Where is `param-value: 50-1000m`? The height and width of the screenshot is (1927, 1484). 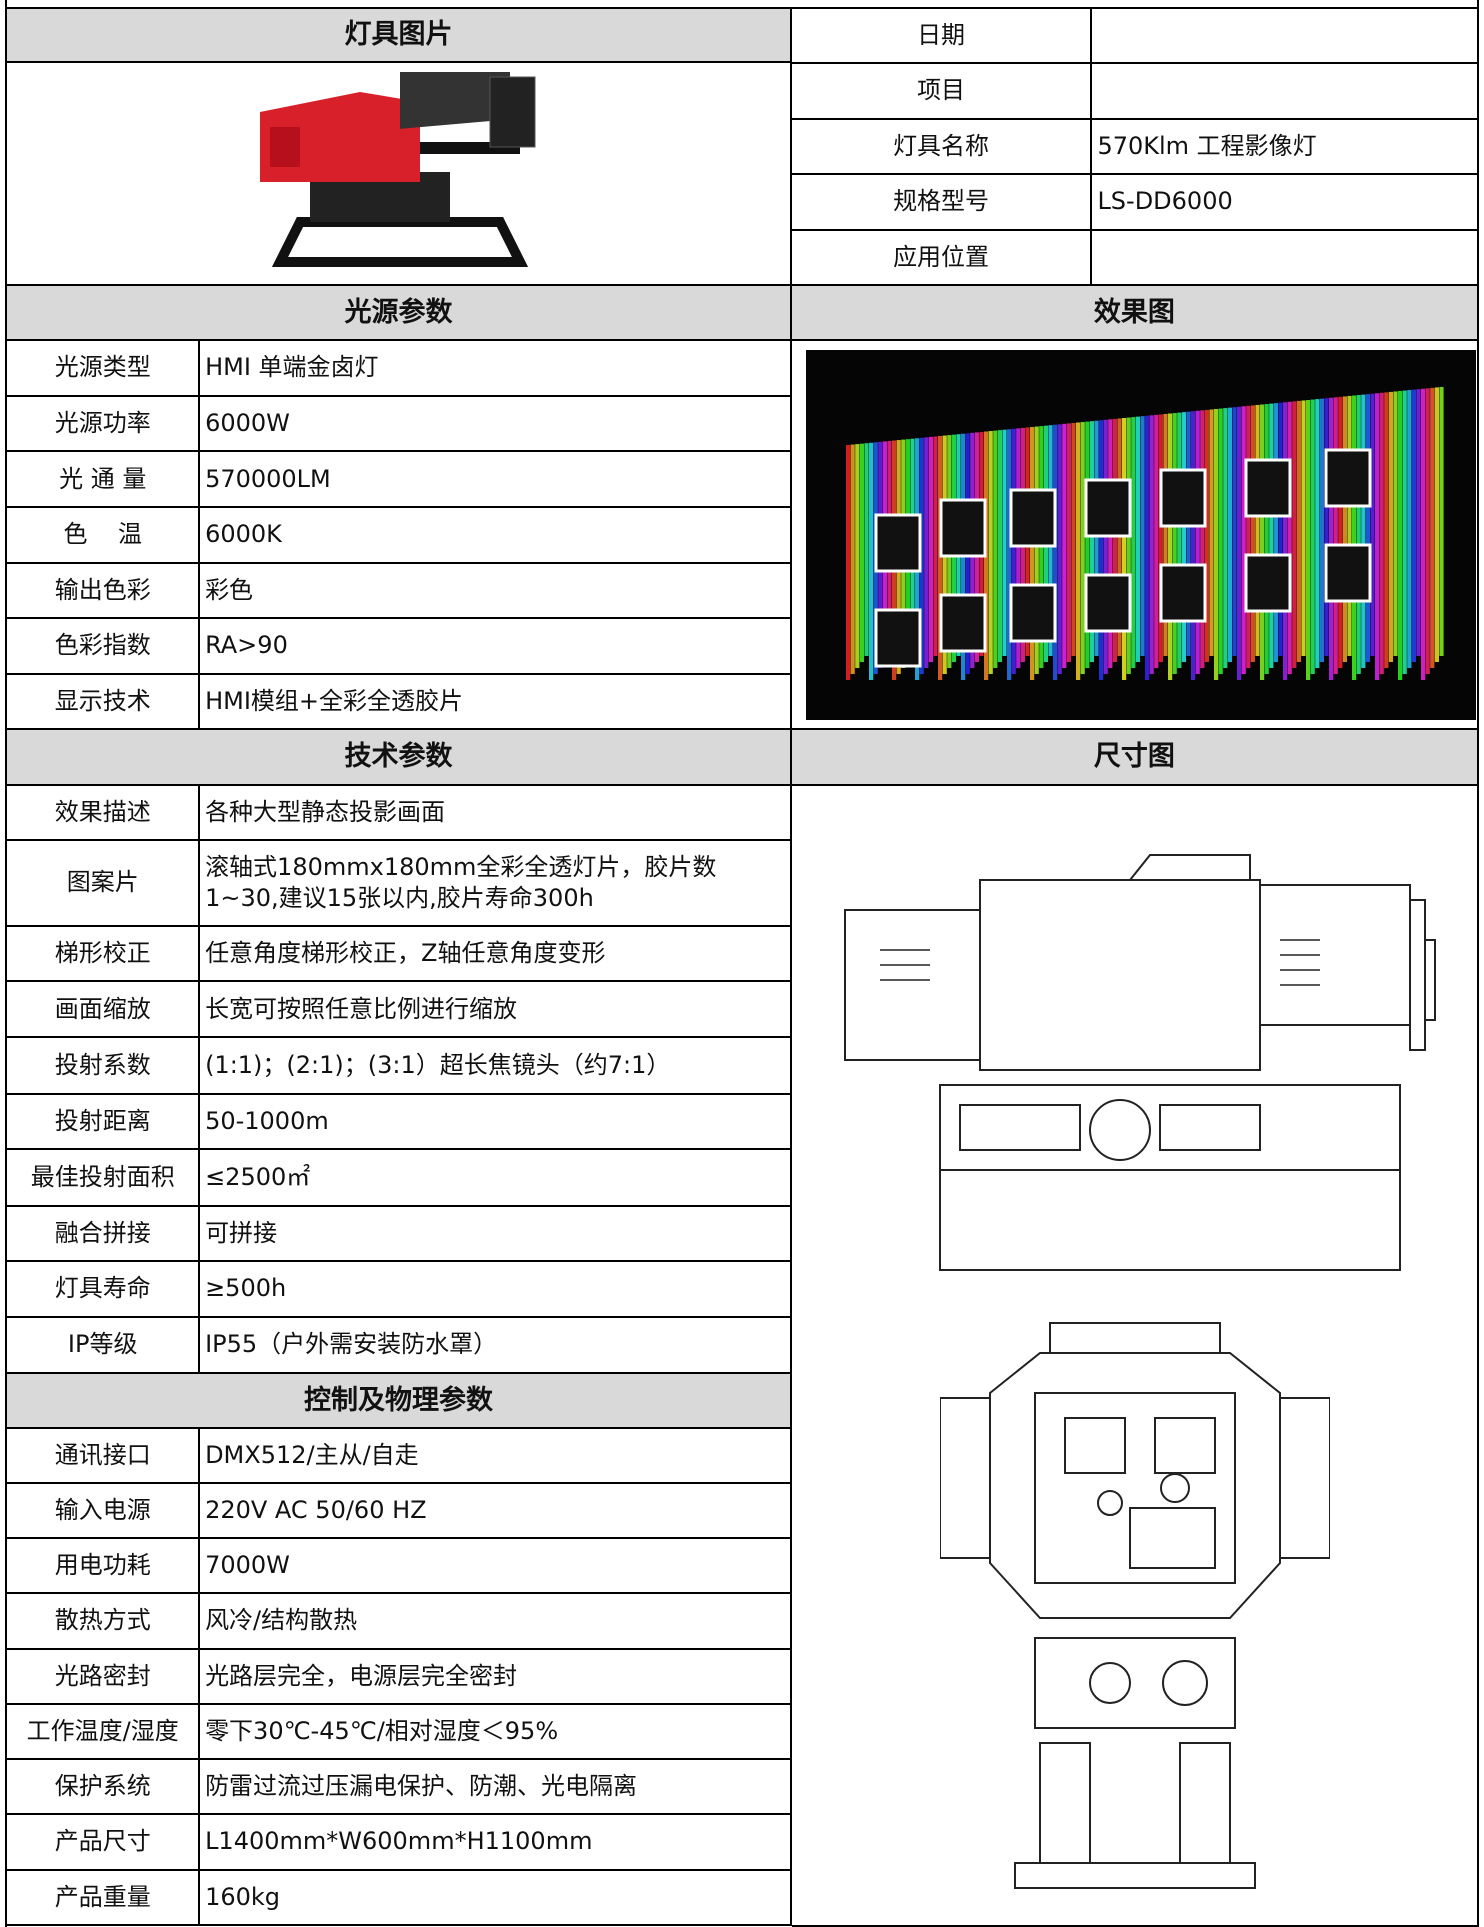
param-value: 50-1000m is located at coordinates (496, 1122).